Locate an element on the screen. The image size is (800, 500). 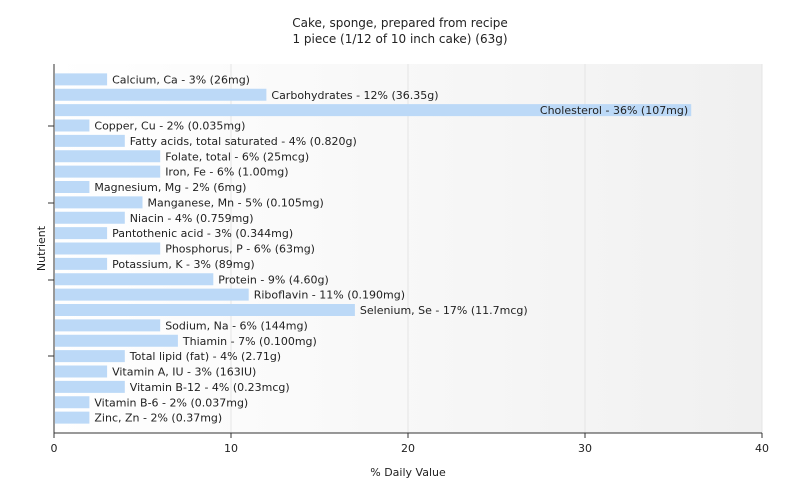
data-label: Calcium, Ca - 3% (26mg) is located at coordinates (181, 79).